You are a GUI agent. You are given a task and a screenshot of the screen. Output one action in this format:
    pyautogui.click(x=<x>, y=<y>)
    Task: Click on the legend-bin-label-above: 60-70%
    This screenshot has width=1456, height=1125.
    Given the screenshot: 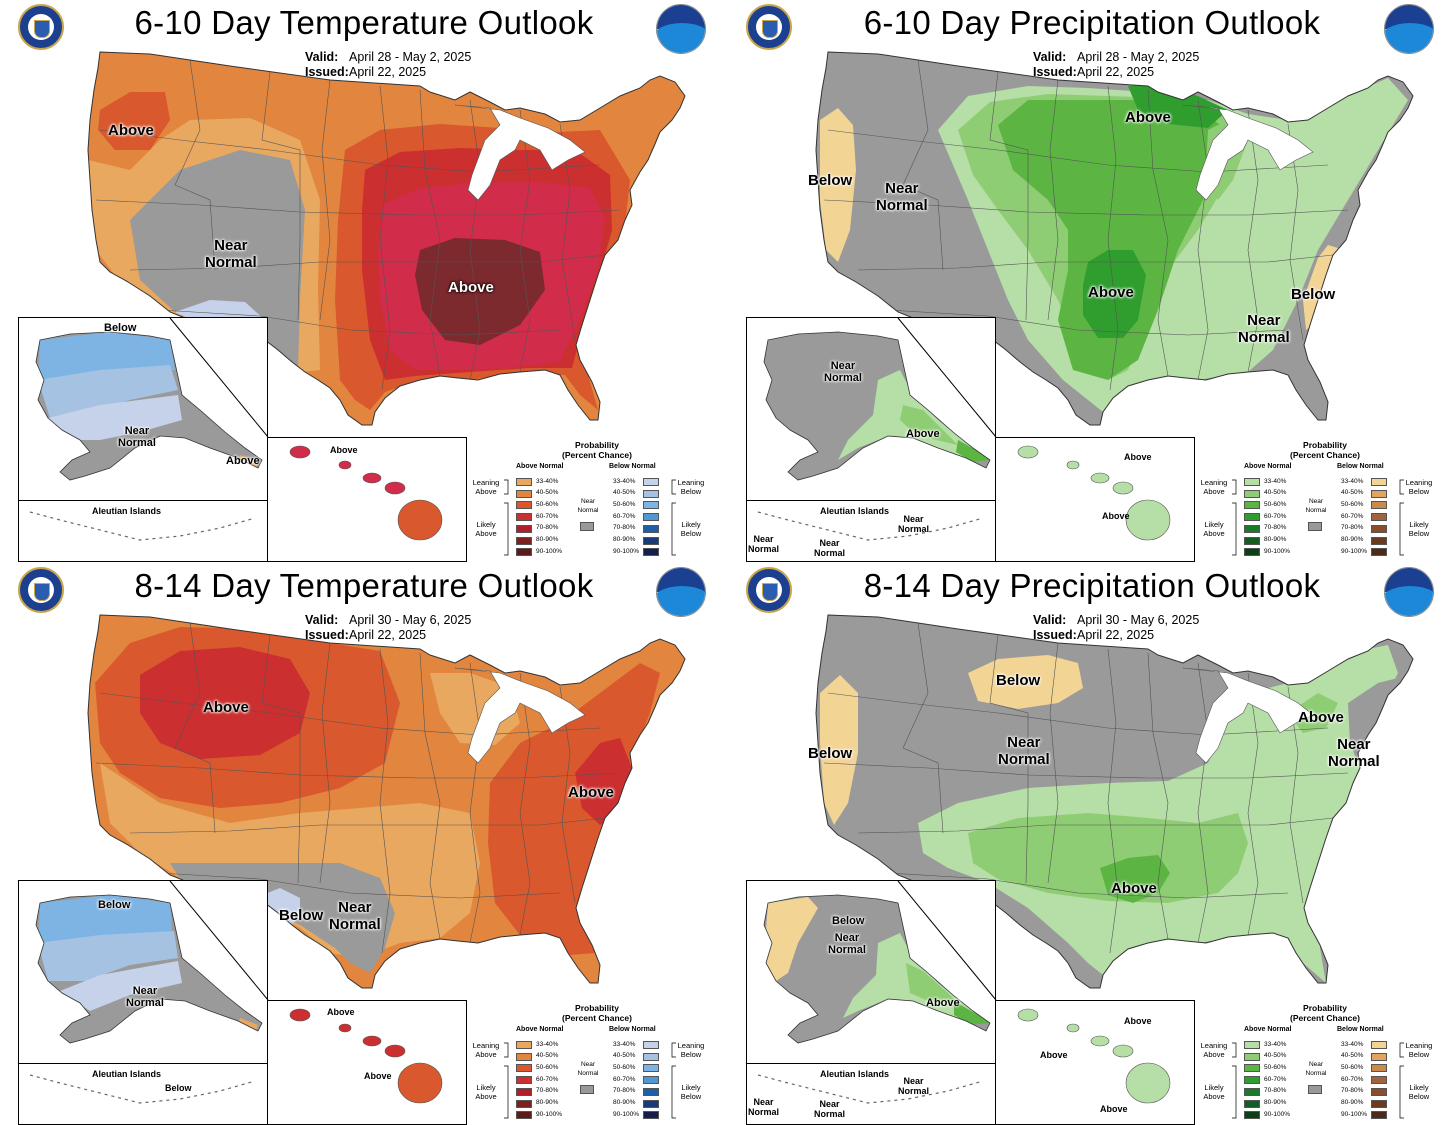 What is the action you would take?
    pyautogui.click(x=547, y=1079)
    